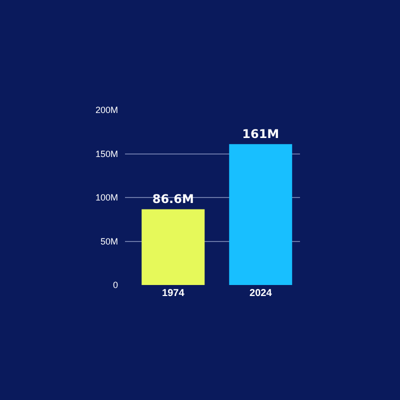 The height and width of the screenshot is (400, 400). Describe the element at coordinates (115, 285) in the screenshot. I see `y-tick-label: 0` at that location.